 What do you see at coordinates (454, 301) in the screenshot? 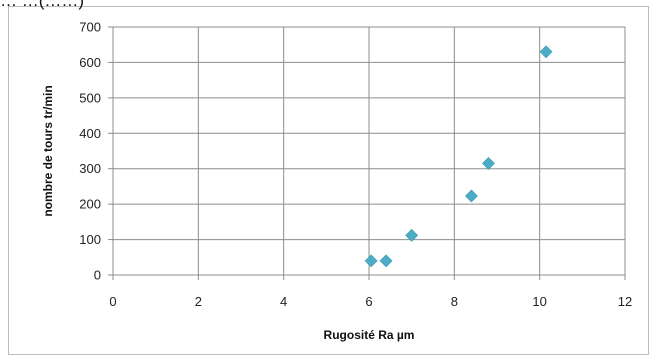
I see `x-tick-label: 8` at bounding box center [454, 301].